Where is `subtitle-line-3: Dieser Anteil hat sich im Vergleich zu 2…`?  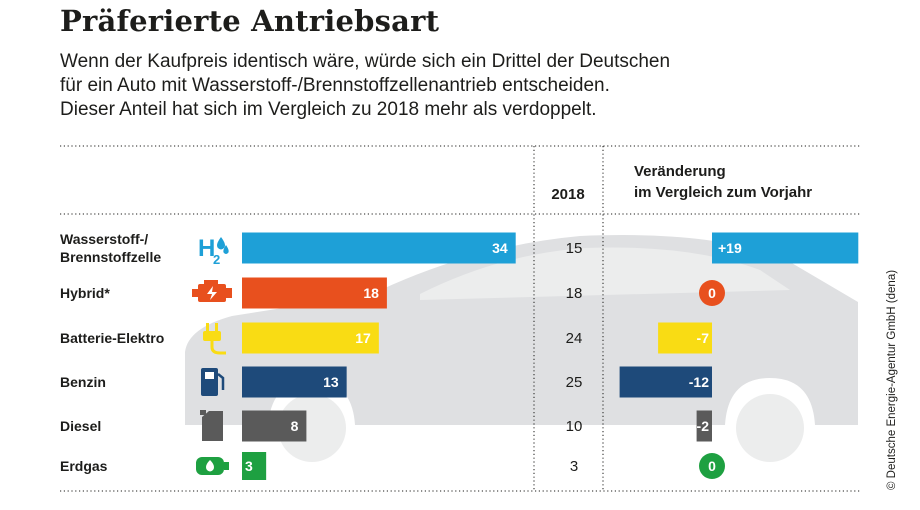
subtitle-line-3: Dieser Anteil hat sich im Vergleich zu 2… is located at coordinates (328, 109).